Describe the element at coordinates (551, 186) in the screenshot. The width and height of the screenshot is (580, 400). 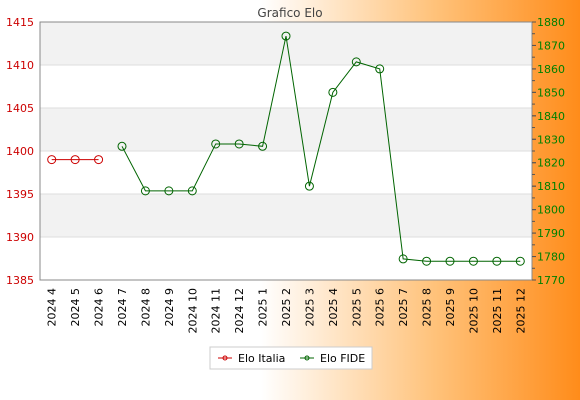
I see `y-right-tick-label: 1810` at that location.